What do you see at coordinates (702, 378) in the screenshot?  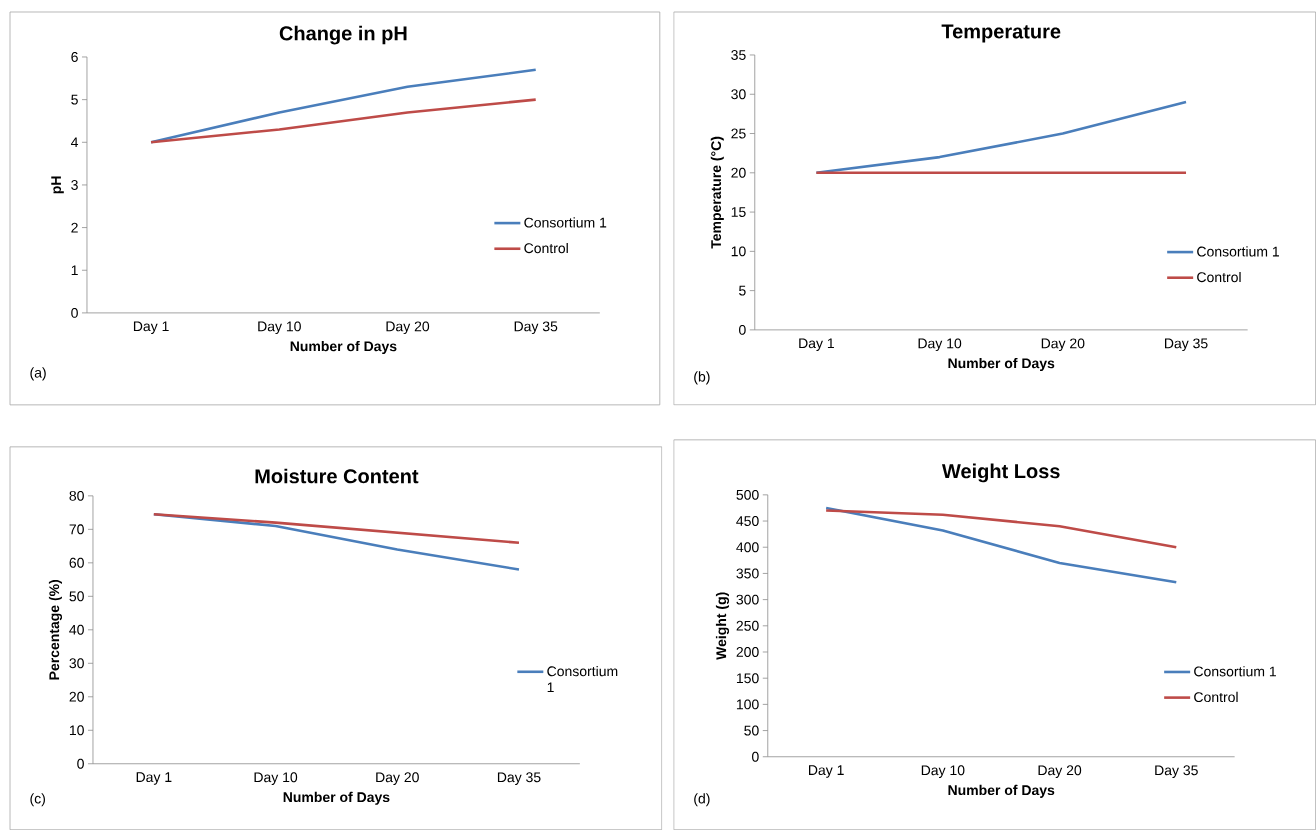 I see `text: (b)` at bounding box center [702, 378].